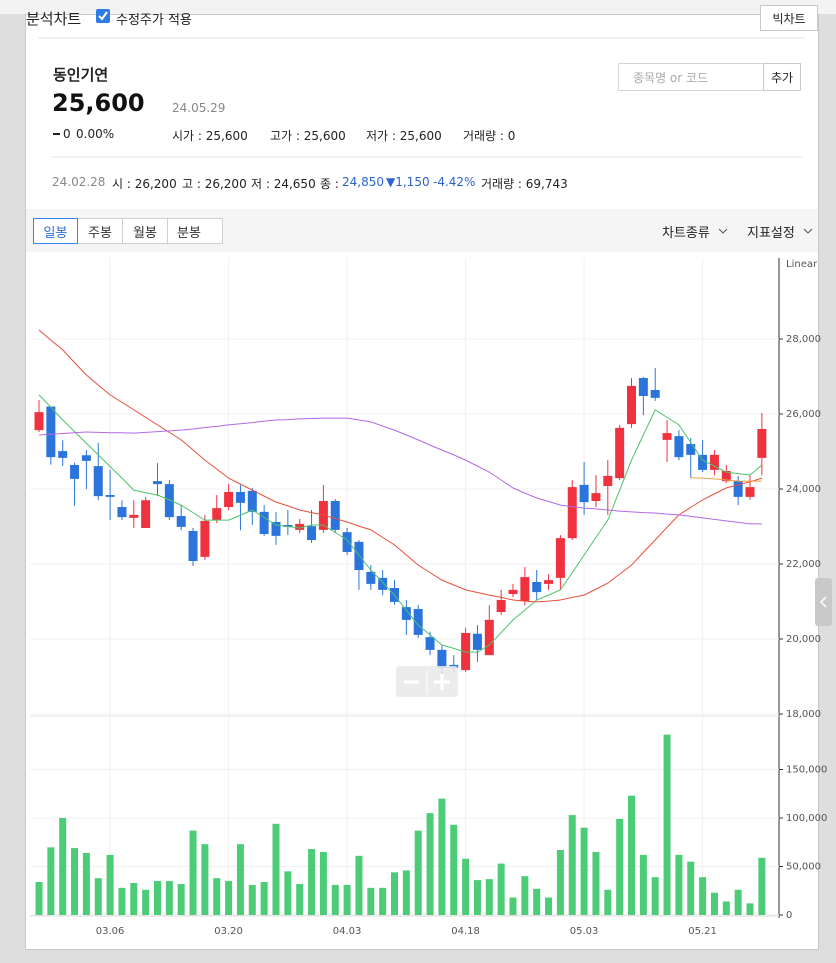 Image resolution: width=836 pixels, height=963 pixels. I want to click on stock-price: 25,600, so click(98, 103).